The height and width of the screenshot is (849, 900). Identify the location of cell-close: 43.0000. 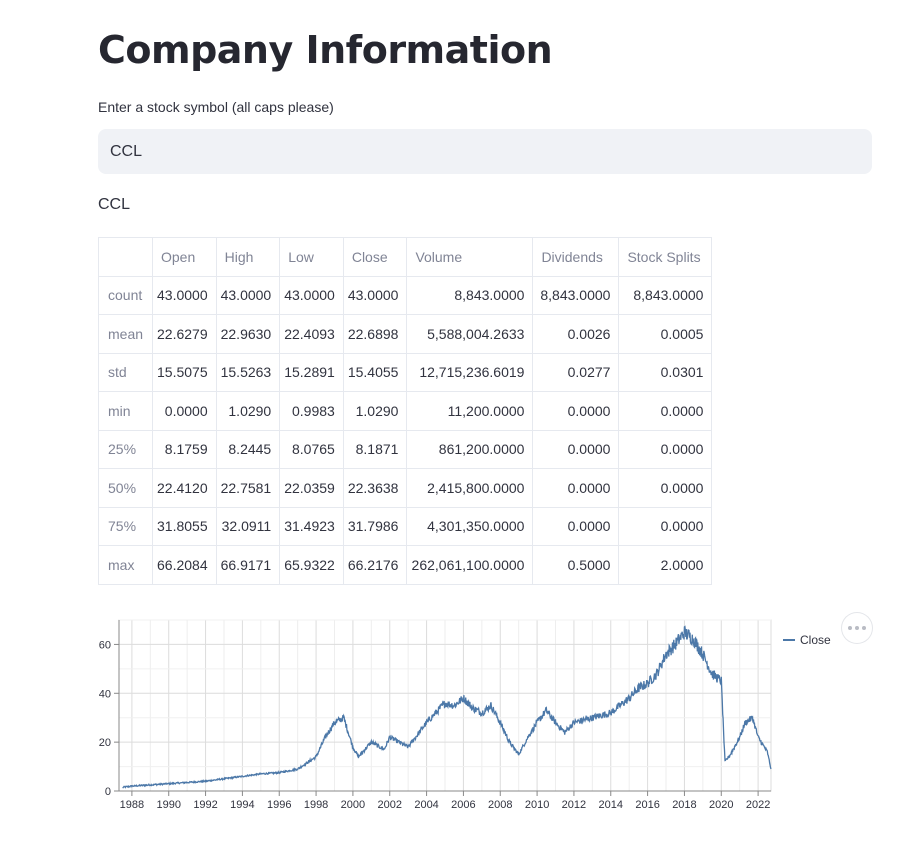
(375, 295).